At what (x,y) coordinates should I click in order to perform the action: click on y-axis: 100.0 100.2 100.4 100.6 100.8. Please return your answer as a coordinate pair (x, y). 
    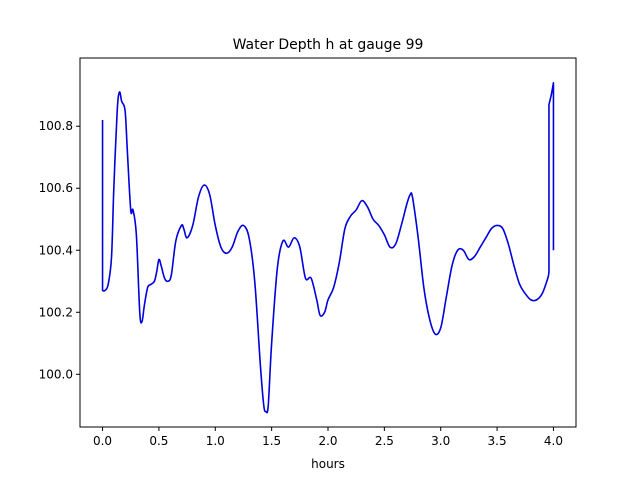
    Looking at the image, I should click on (59, 250).